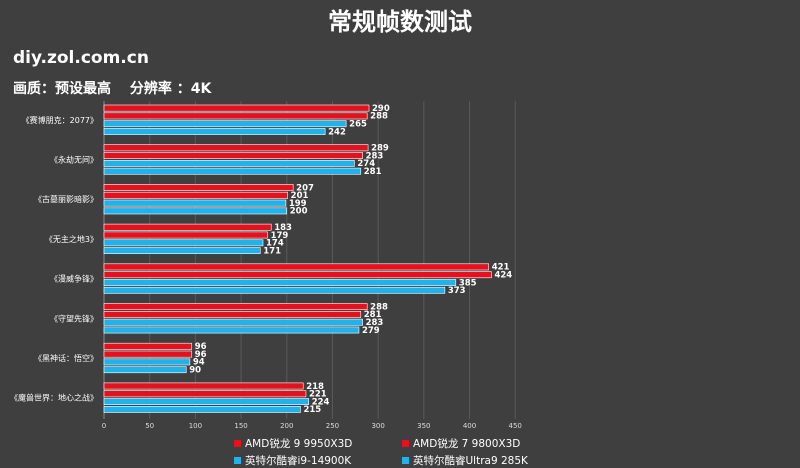 The image size is (800, 468). Describe the element at coordinates (315, 387) in the screenshot. I see `data-label: 218` at that location.